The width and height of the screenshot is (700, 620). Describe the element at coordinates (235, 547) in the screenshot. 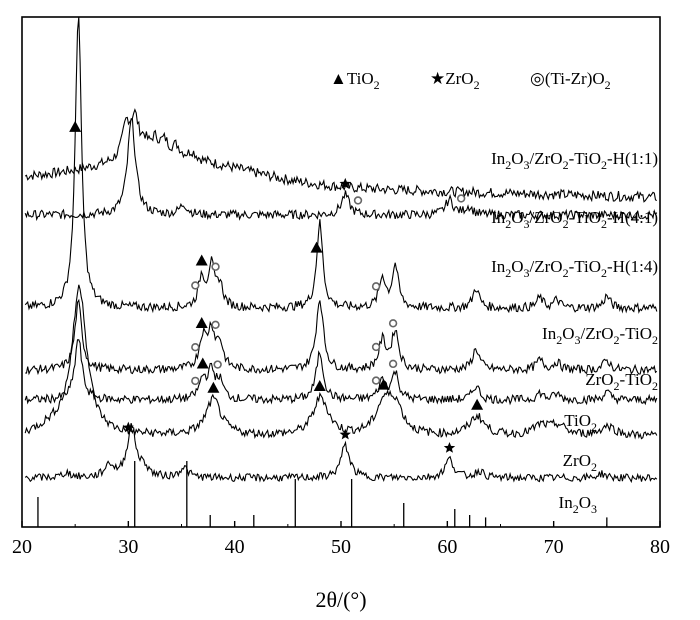

I see `x-tick-label: 40` at that location.